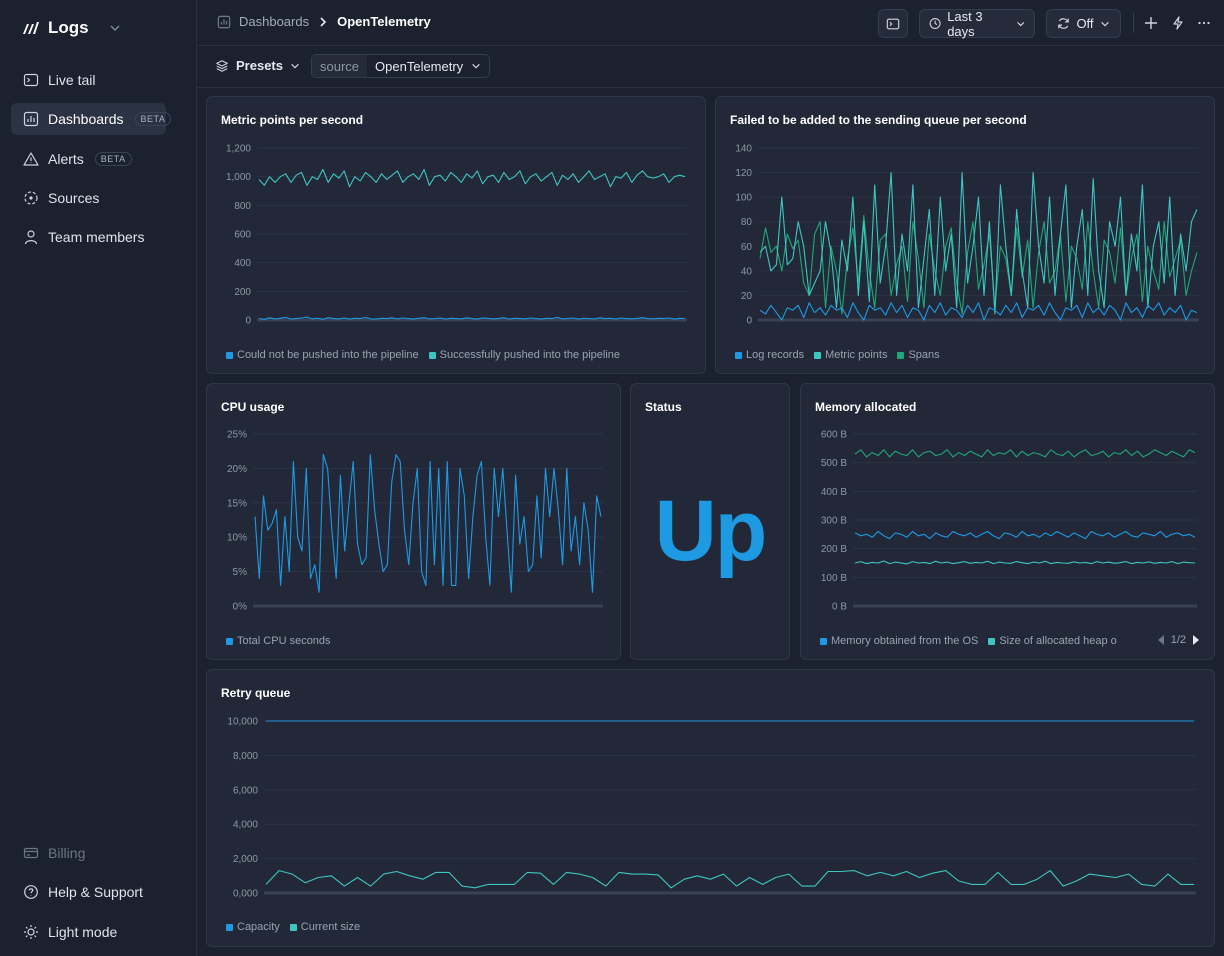 The image size is (1224, 956). I want to click on app-brand: Logs, so click(71, 28).